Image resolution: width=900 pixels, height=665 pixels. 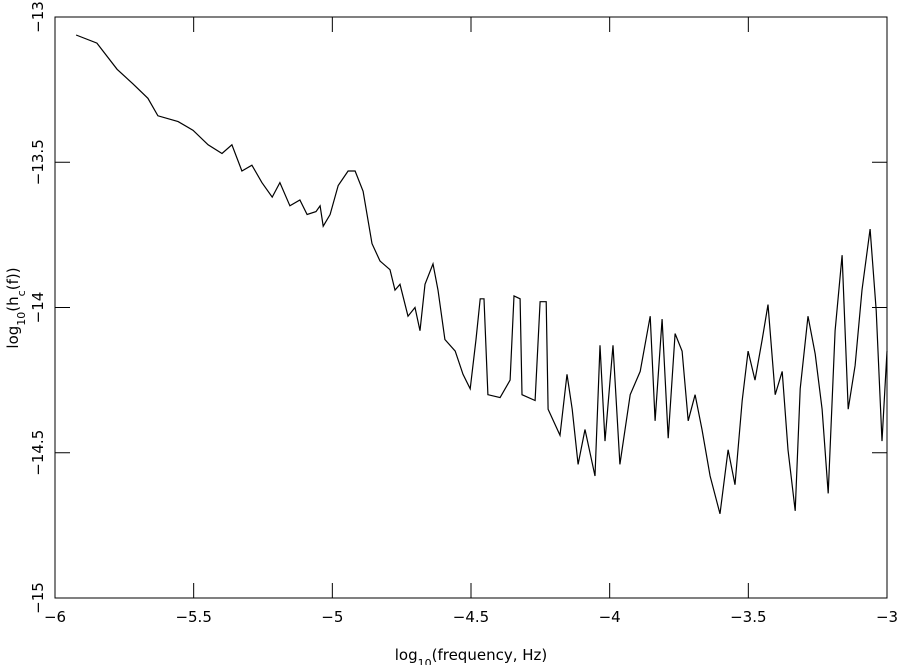 I want to click on ylabel-part: log, so click(x=13, y=337).